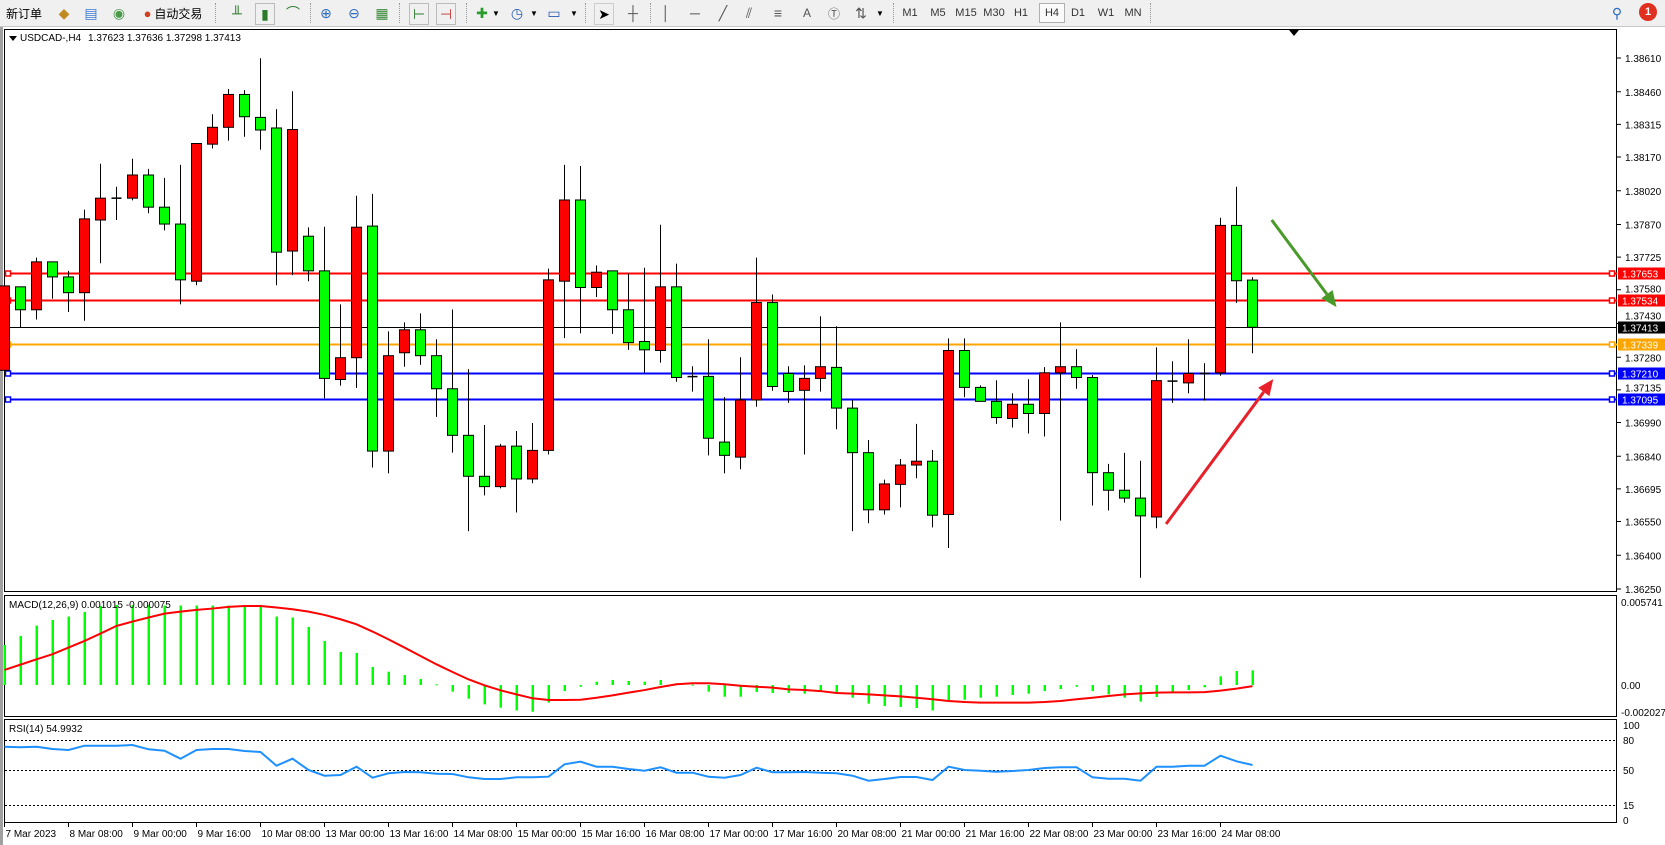 Image resolution: width=1665 pixels, height=845 pixels. What do you see at coordinates (1052, 13) in the screenshot?
I see `timeframe-h4: H4` at bounding box center [1052, 13].